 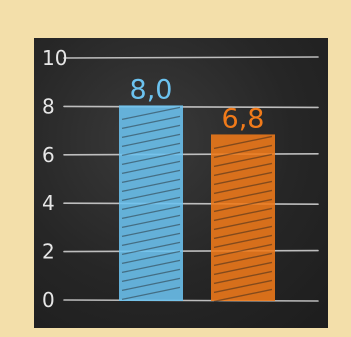 I want to click on y-tick-label-6: 6, so click(x=48, y=155).